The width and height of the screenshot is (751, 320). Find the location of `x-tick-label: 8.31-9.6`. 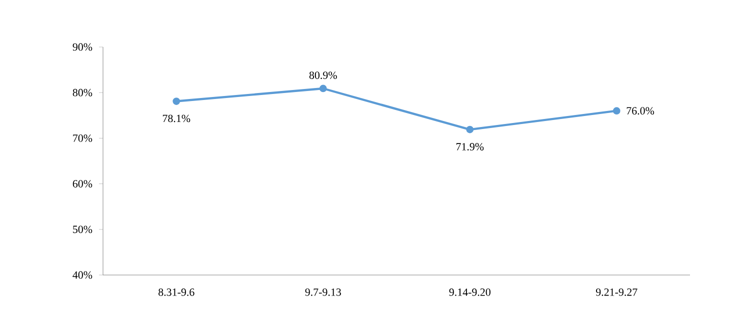

x-tick-label: 8.31-9.6 is located at coordinates (176, 292).